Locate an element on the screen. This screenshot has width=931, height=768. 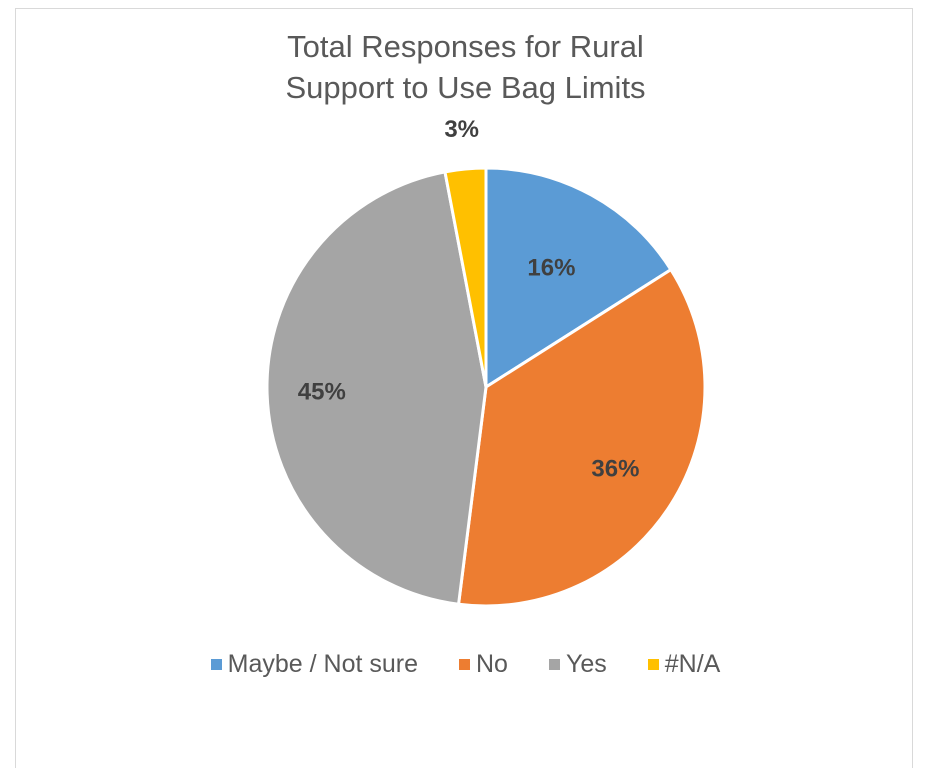
chart-legend: Maybe / Not sure No Yes #N/A is located at coordinates (465, 664).